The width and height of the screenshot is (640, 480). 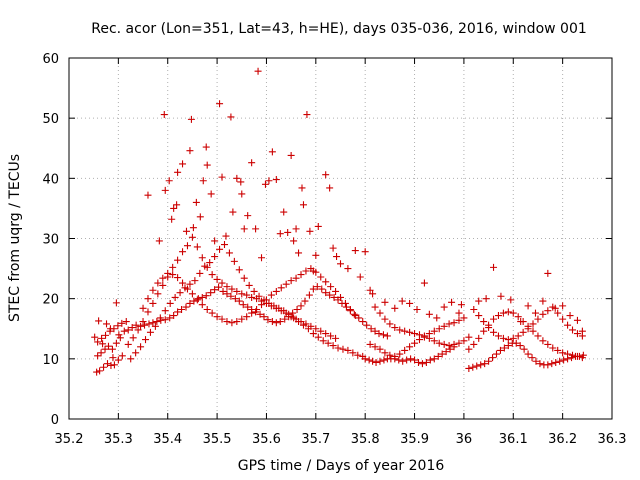 I want to click on x-tick-label: 35.5, so click(x=217, y=439).